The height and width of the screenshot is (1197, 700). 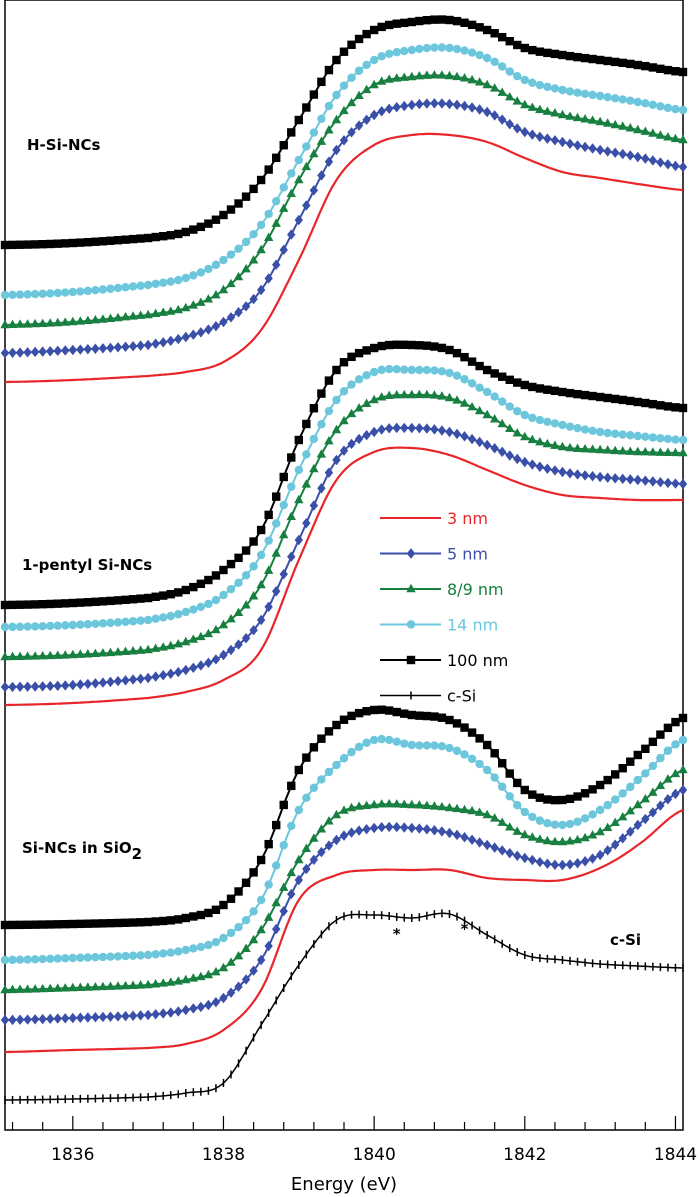 What do you see at coordinates (374, 1155) in the screenshot?
I see `x-tick-label: 1840` at bounding box center [374, 1155].